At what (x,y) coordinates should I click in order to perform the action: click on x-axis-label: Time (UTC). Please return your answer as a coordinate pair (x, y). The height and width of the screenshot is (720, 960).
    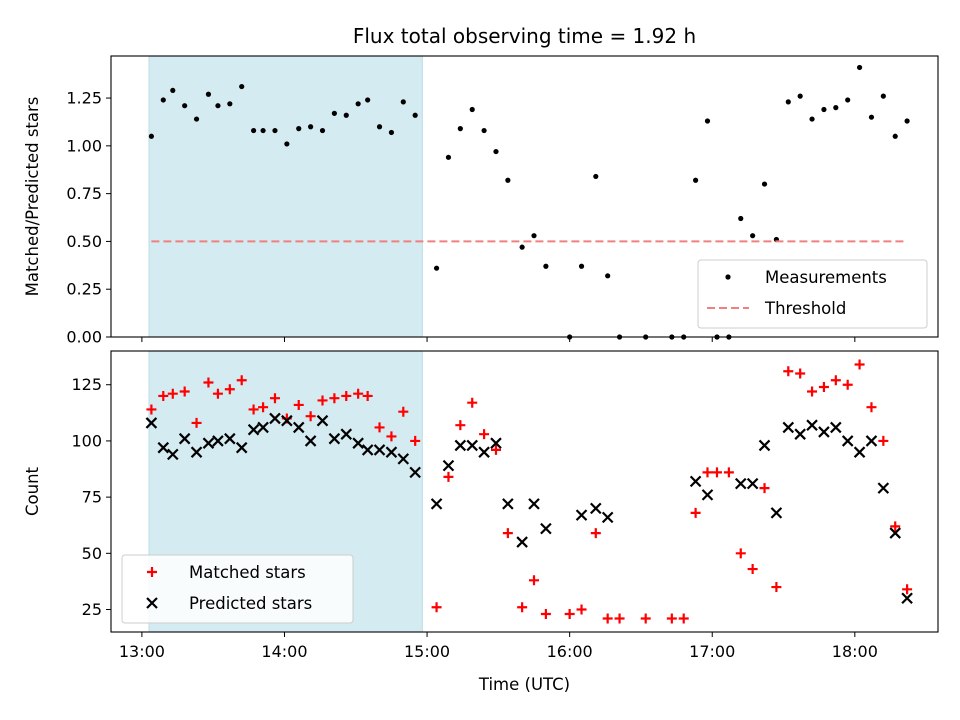
    Looking at the image, I should click on (524, 684).